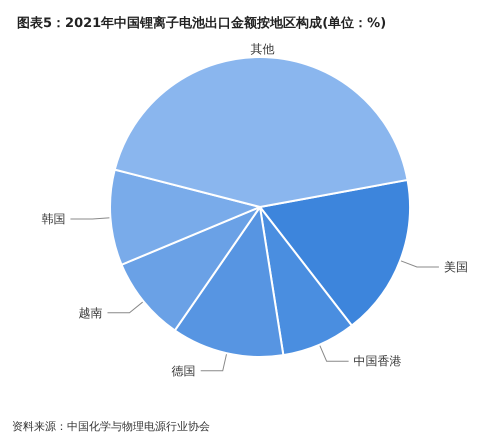 This screenshot has width=500, height=446. I want to click on slice-label: 其他, so click(262, 49).